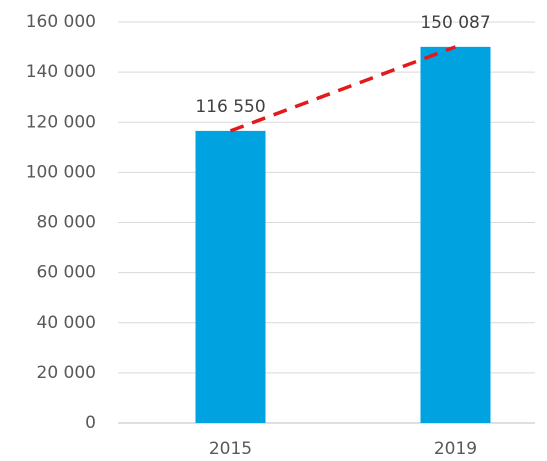 Image resolution: width=547 pixels, height=461 pixels. Describe the element at coordinates (66, 323) in the screenshot. I see `y-tick-label: 40 000` at that location.